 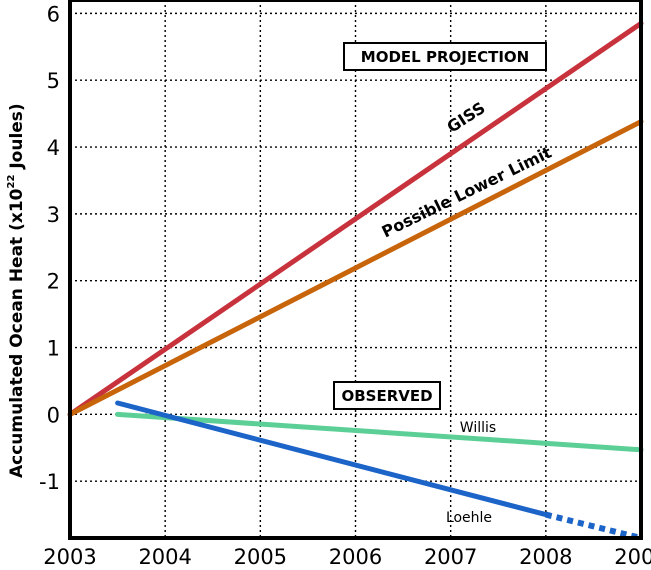 I want to click on observed-box: OBSERVED, so click(x=387, y=395).